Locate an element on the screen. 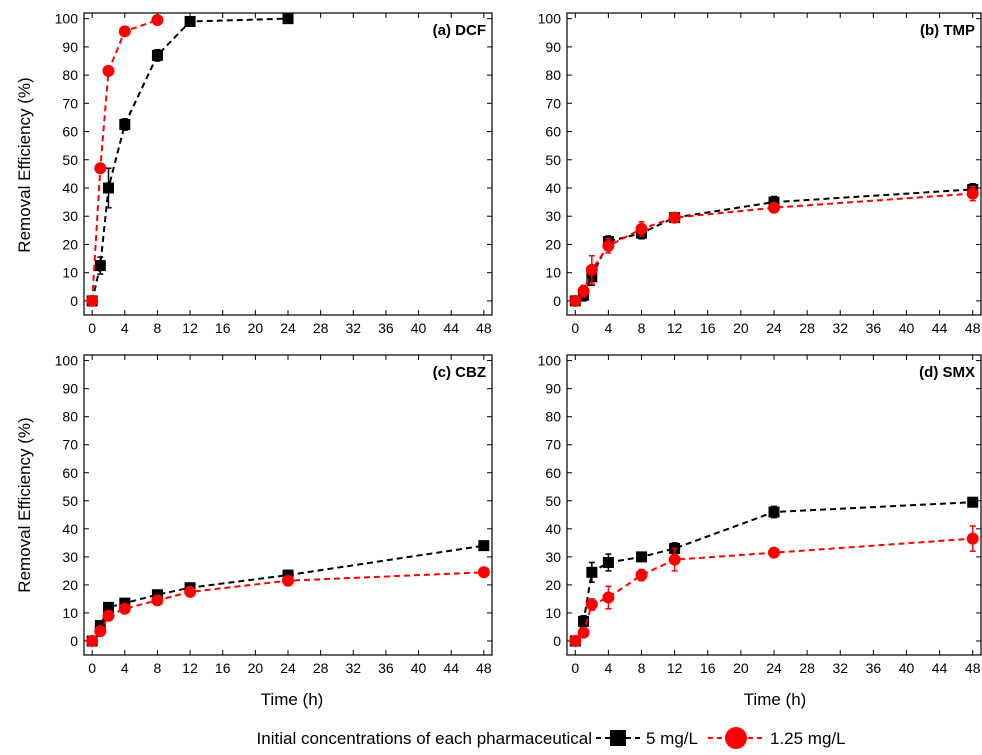 Image resolution: width=982 pixels, height=755 pixels. x-tick-label: 40 is located at coordinates (419, 328).